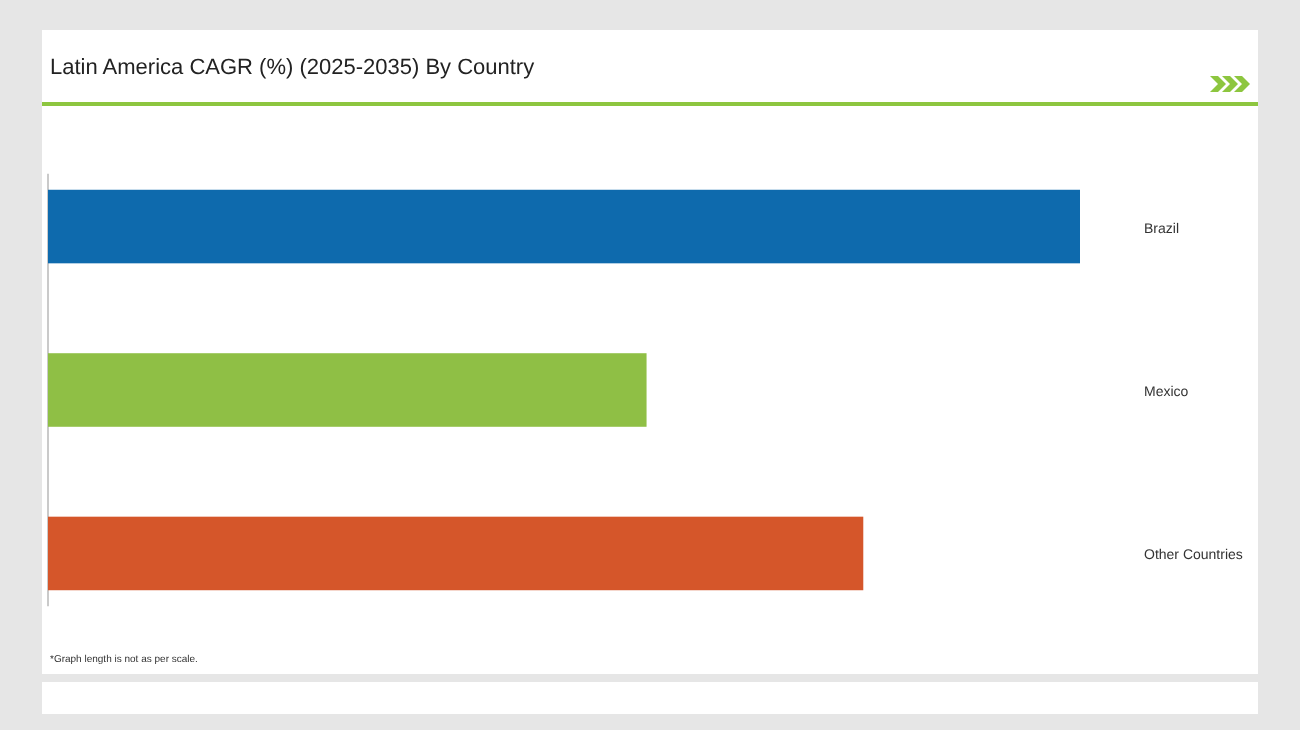  I want to click on chart-title: Latin America CAGR (%) (2025-2035) By Country, so click(293, 68).